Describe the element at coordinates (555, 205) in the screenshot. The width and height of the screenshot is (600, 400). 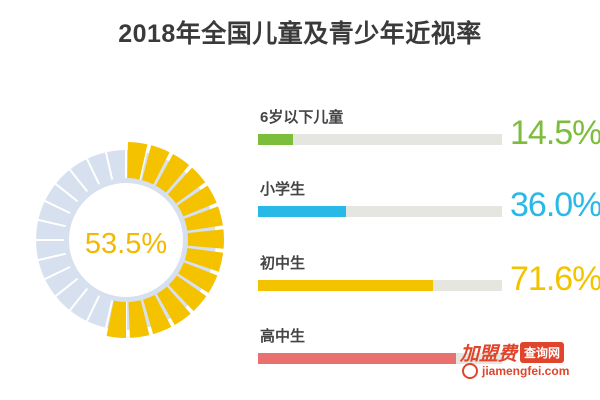
I see `bar-value-label: 36.0%` at that location.